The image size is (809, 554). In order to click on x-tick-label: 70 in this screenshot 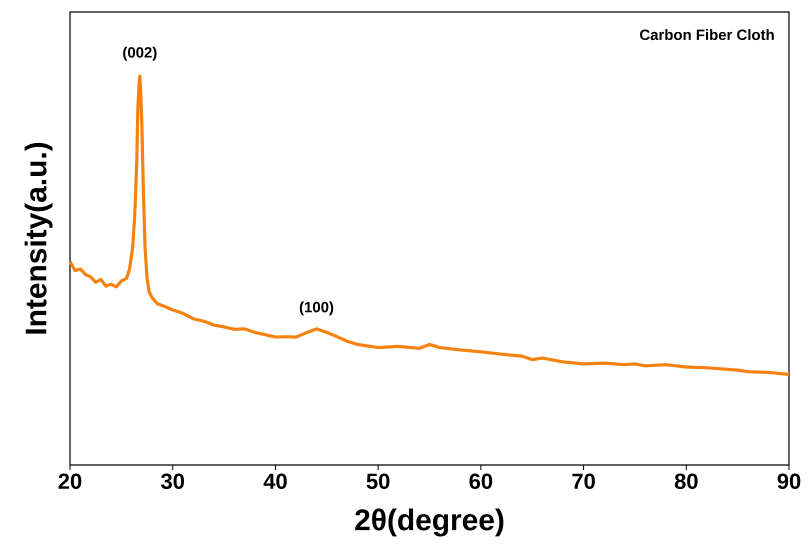, I will do `click(583, 481)`.